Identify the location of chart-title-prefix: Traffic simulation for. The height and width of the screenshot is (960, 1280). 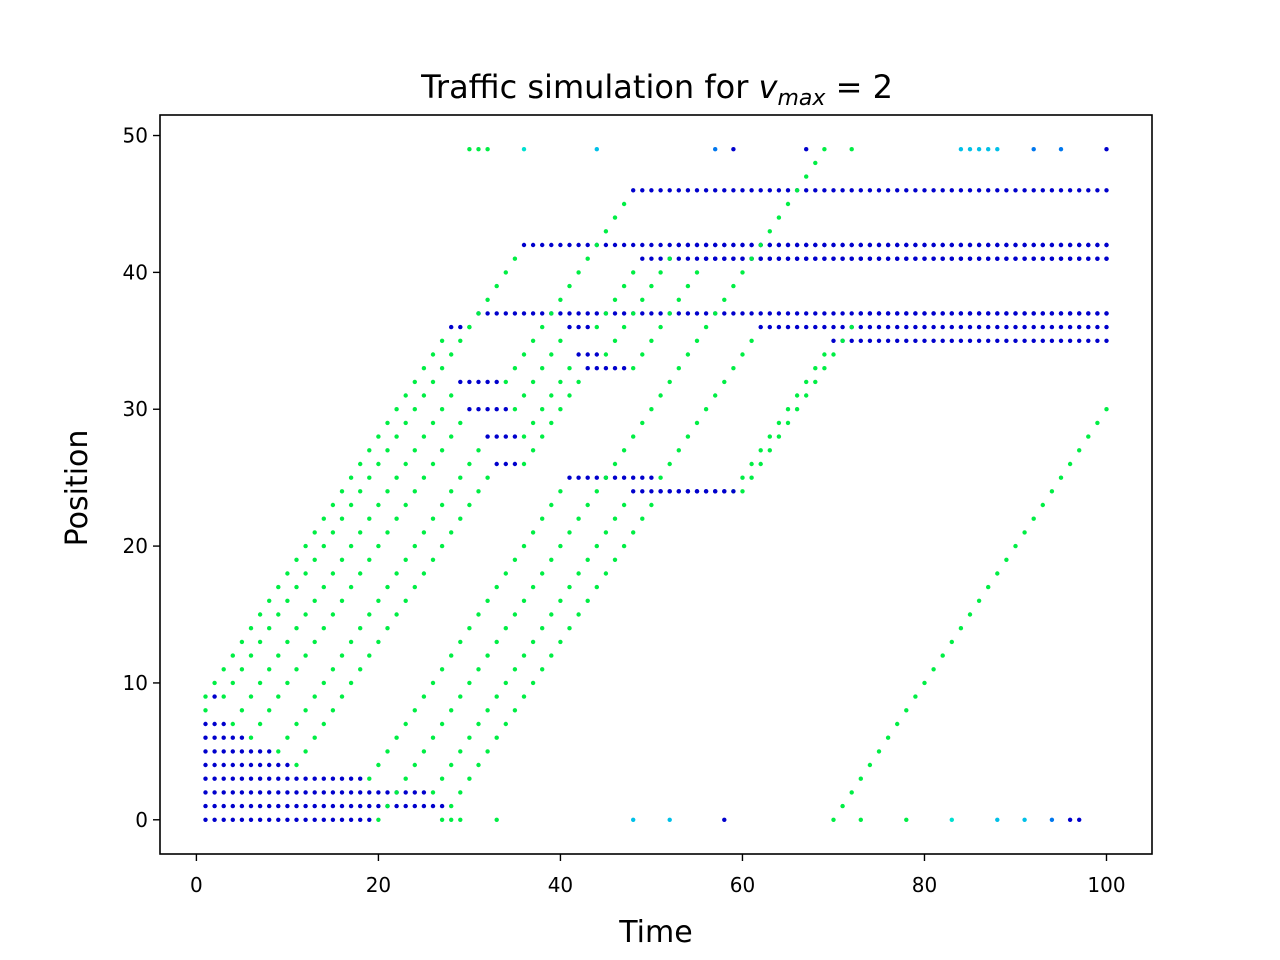
(589, 87).